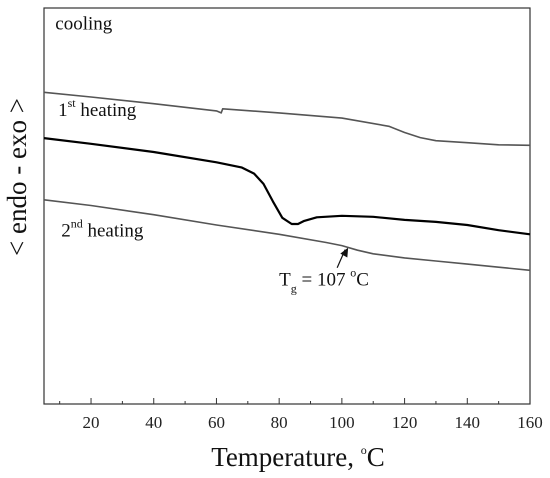 The height and width of the screenshot is (478, 550). I want to click on annotation-2: 1st heating, so click(97, 108).